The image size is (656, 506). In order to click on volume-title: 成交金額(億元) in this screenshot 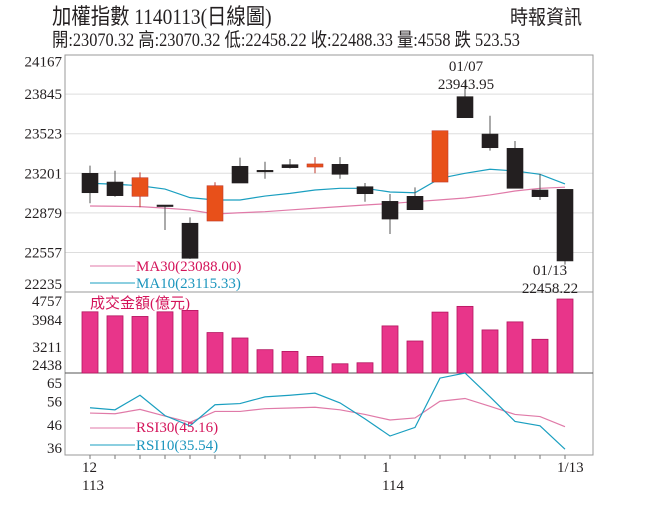, I will do `click(140, 303)`.